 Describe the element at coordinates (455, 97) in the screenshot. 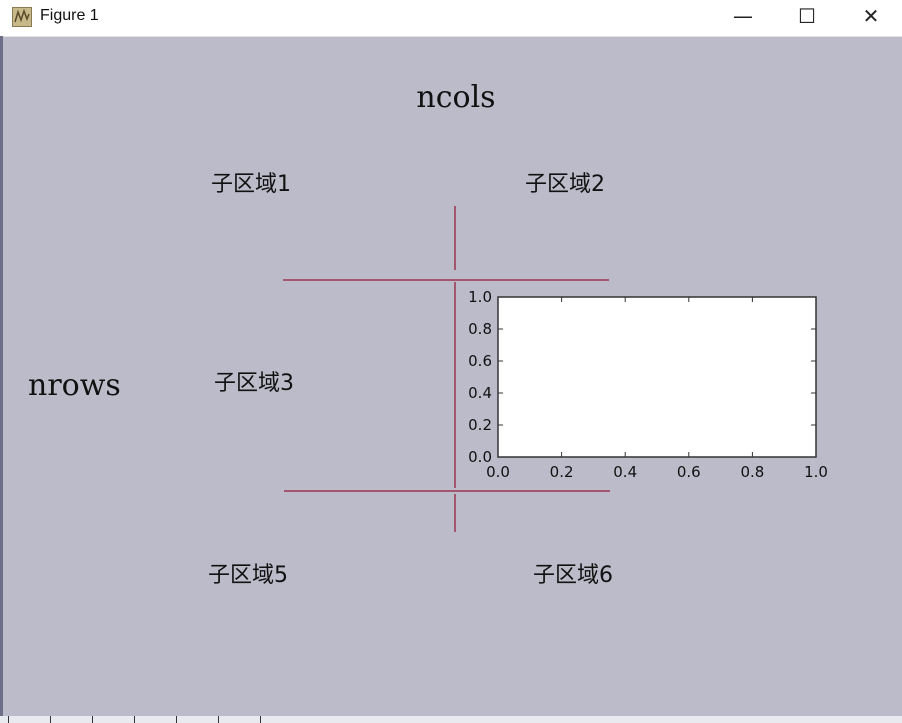

I see `ncols-label: ncols` at that location.